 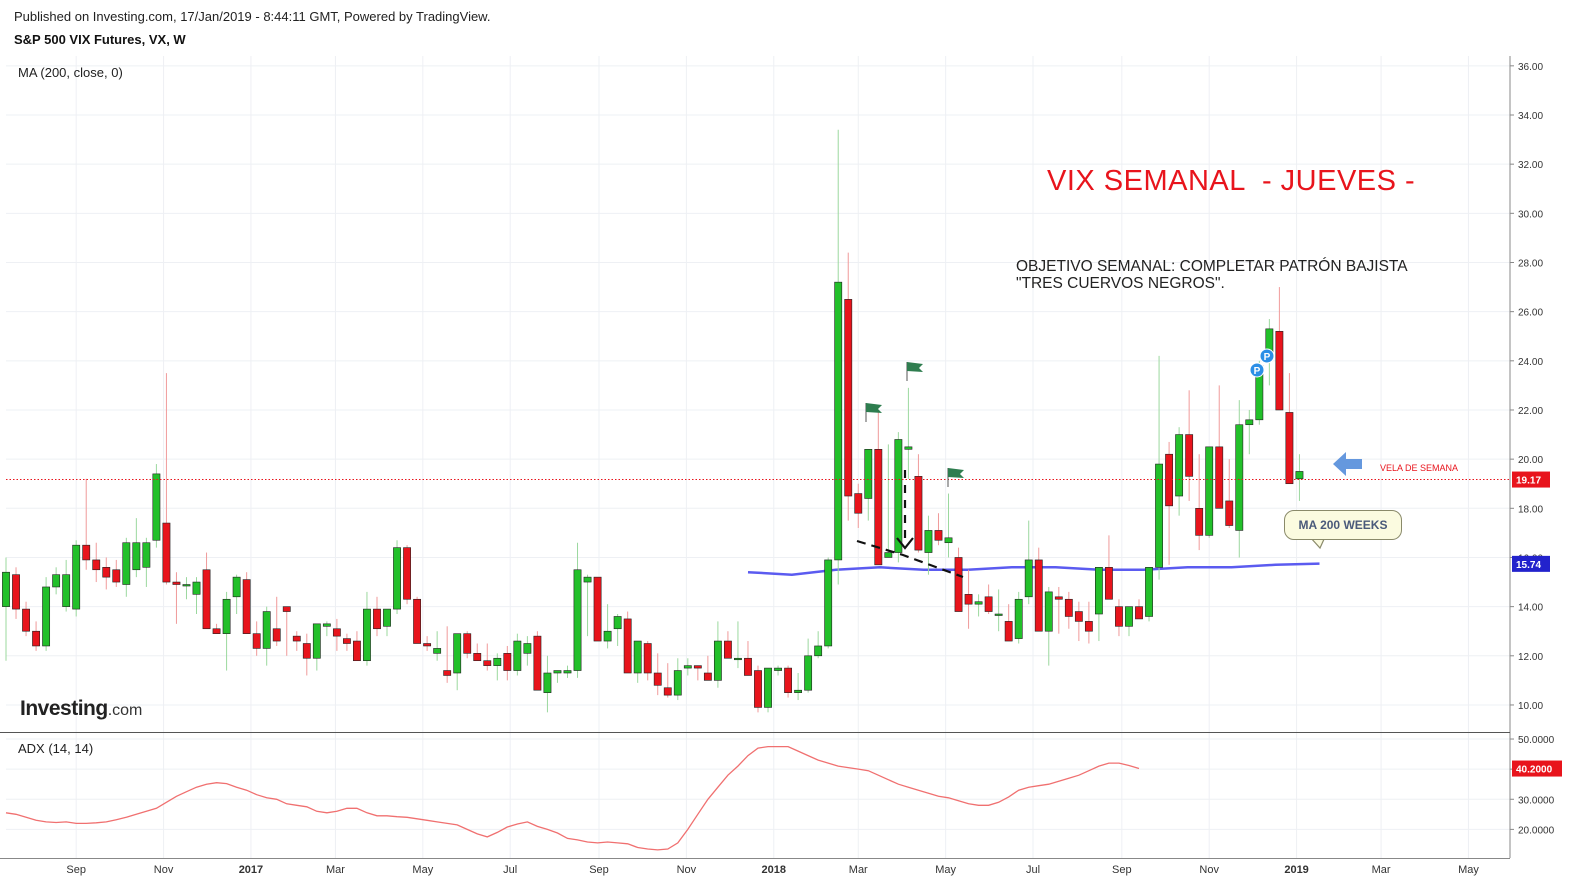 I want to click on time-tick-label: 2019, so click(x=1296, y=870).